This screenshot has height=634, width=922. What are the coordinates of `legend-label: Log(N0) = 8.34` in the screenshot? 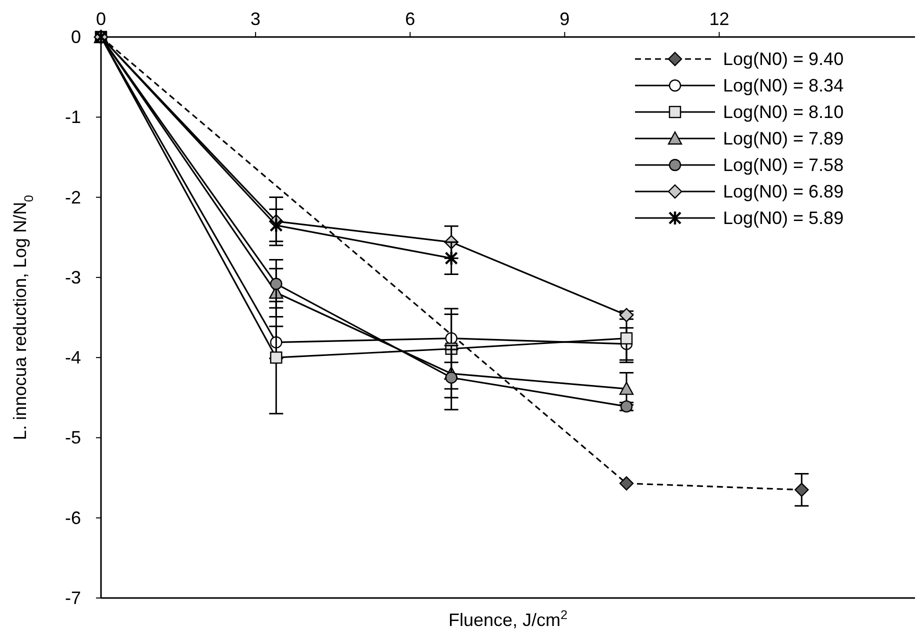 It's located at (783, 86).